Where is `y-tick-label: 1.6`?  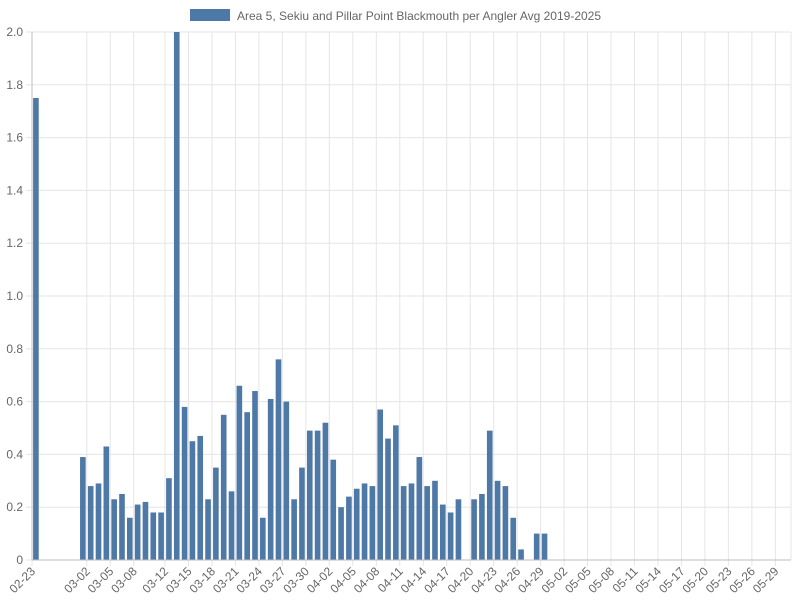 y-tick-label: 1.6 is located at coordinates (14, 138).